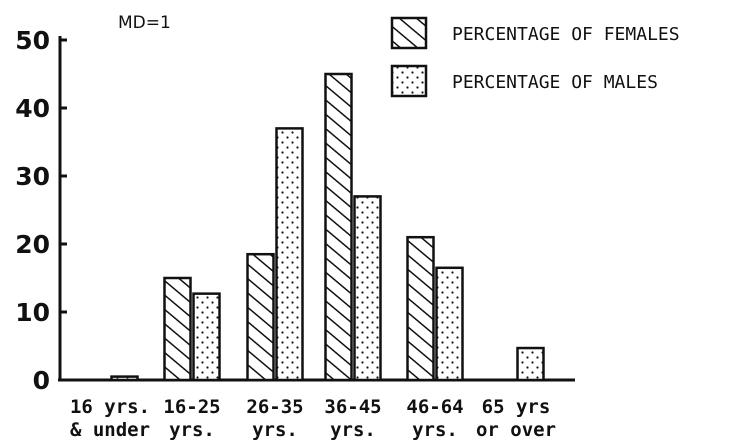 The image size is (748, 445). I want to click on y-tick-label: 20, so click(32, 244).